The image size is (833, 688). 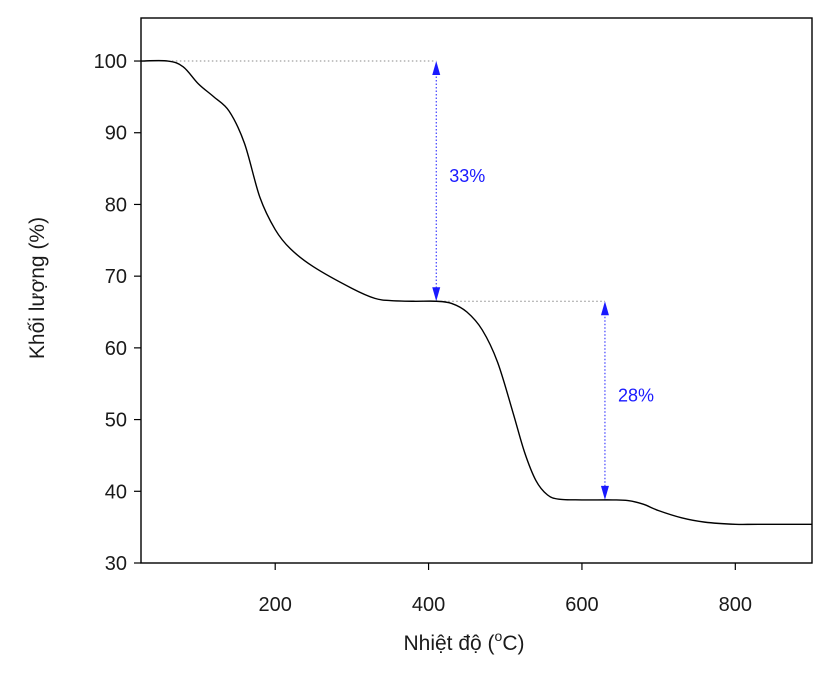 What do you see at coordinates (275, 605) in the screenshot?
I see `x-tick-label: 200` at bounding box center [275, 605].